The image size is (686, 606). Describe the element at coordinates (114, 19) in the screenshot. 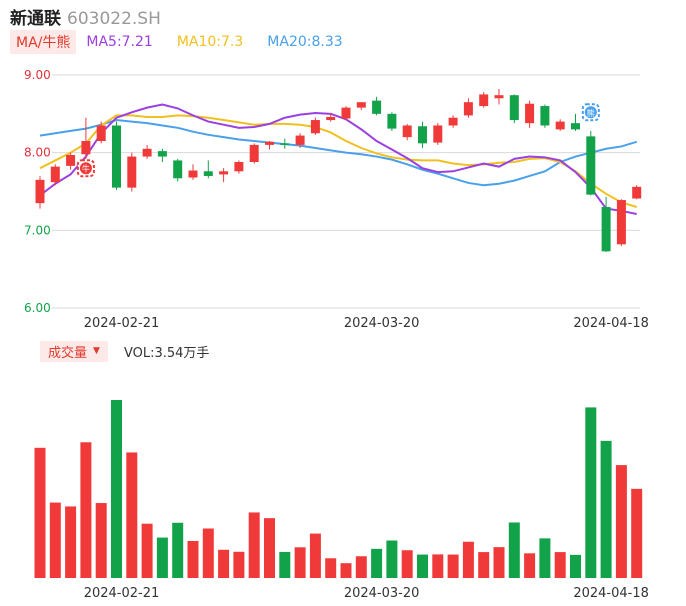

I see `stock-code: 603022.SH` at that location.